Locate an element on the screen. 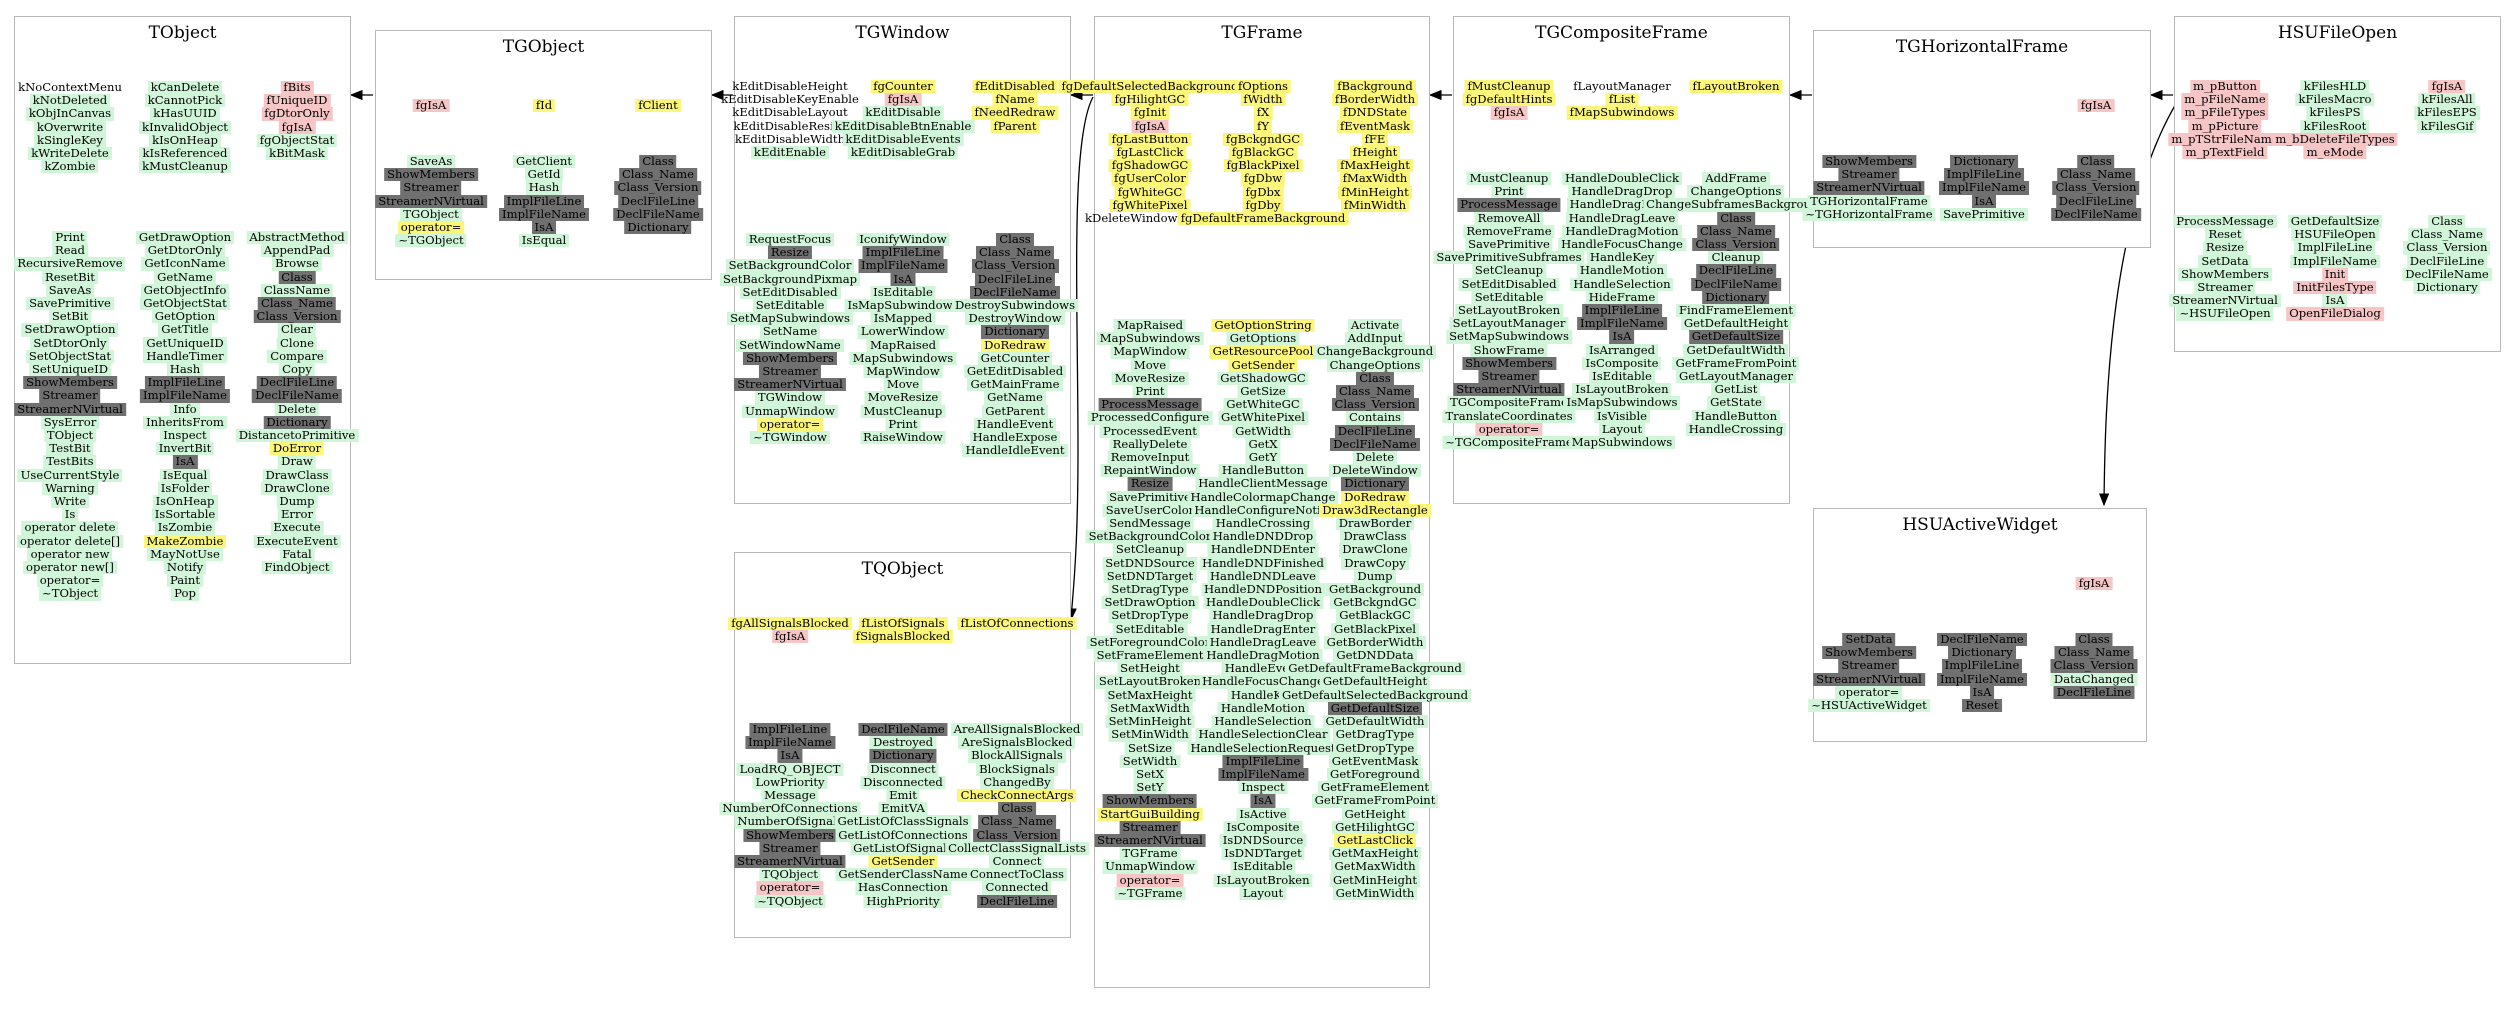  class-member: IsMapSubwindows is located at coordinates (903, 305).